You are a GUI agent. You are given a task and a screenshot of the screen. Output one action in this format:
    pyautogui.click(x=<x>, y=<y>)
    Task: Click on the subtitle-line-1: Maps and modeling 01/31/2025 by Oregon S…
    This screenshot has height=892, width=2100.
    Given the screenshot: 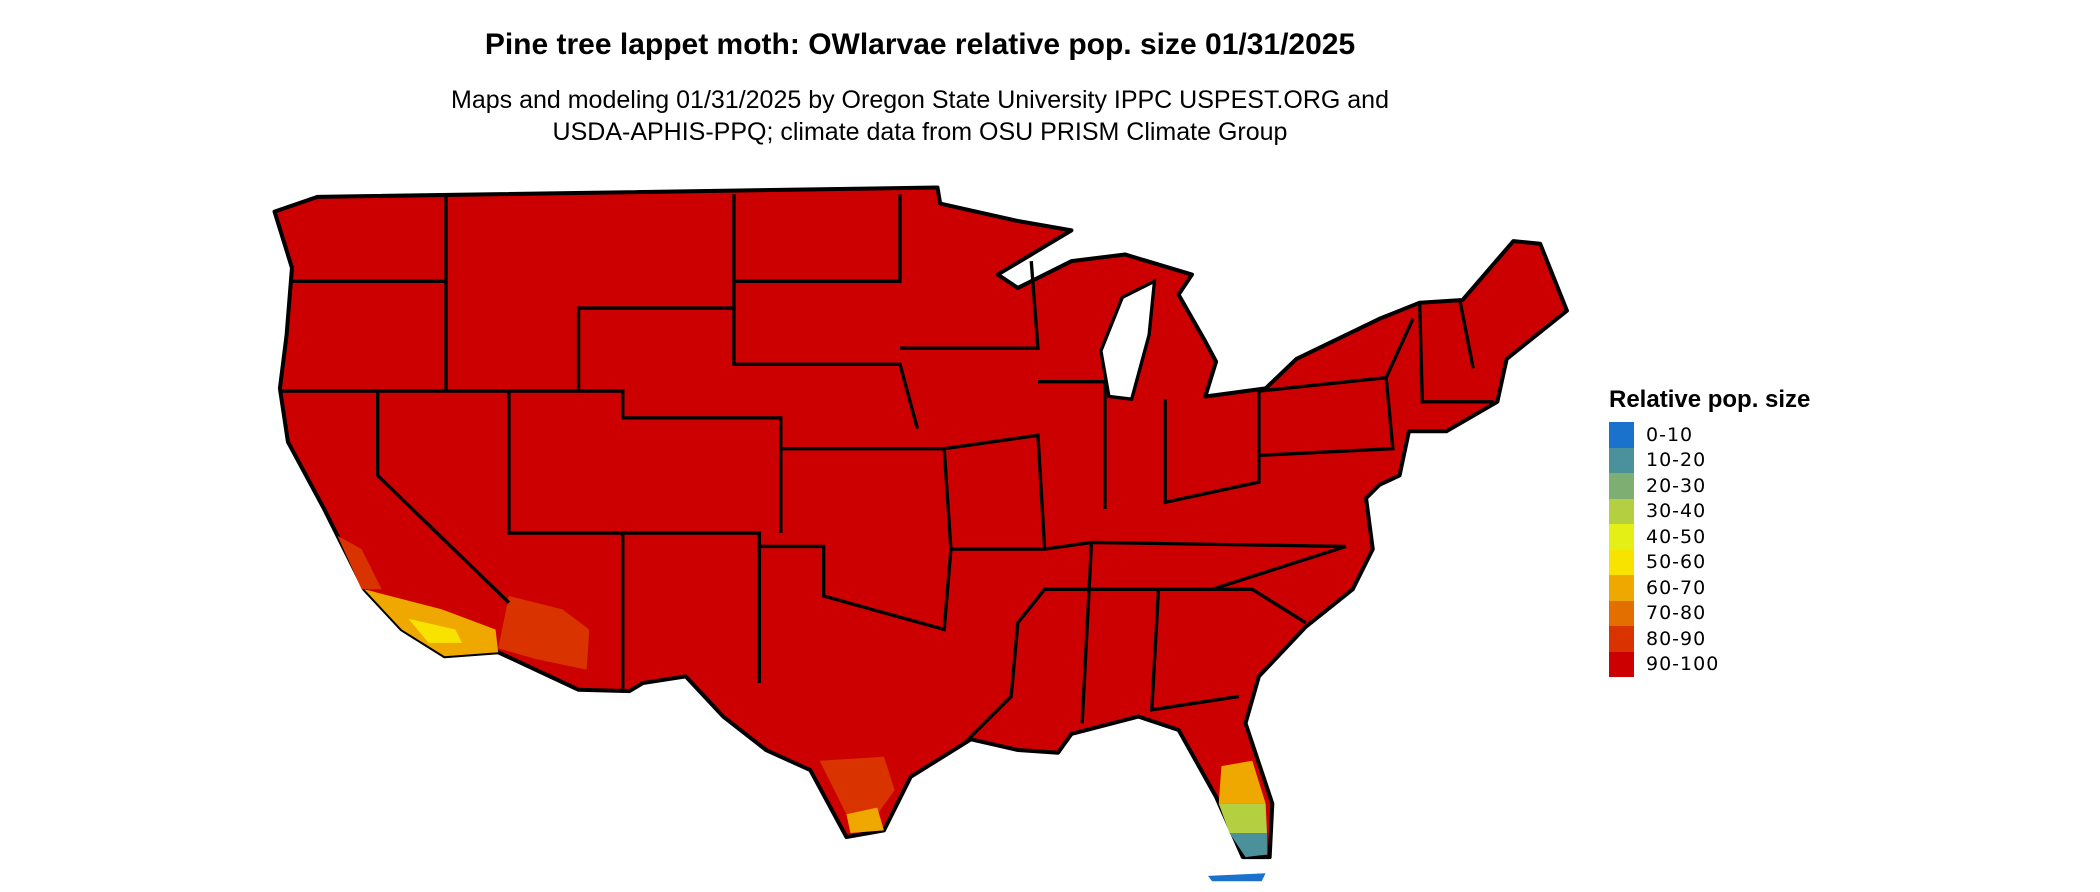 What is the action you would take?
    pyautogui.click(x=920, y=100)
    